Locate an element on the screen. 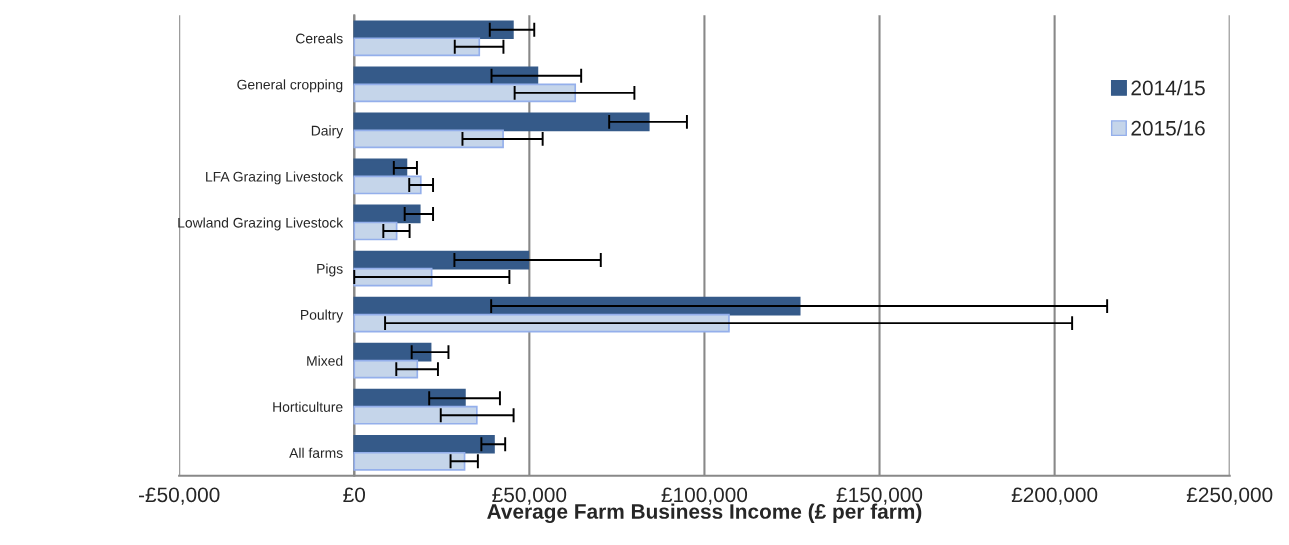 This screenshot has height=545, width=1289. y-tick-label: Dairy is located at coordinates (327, 132).